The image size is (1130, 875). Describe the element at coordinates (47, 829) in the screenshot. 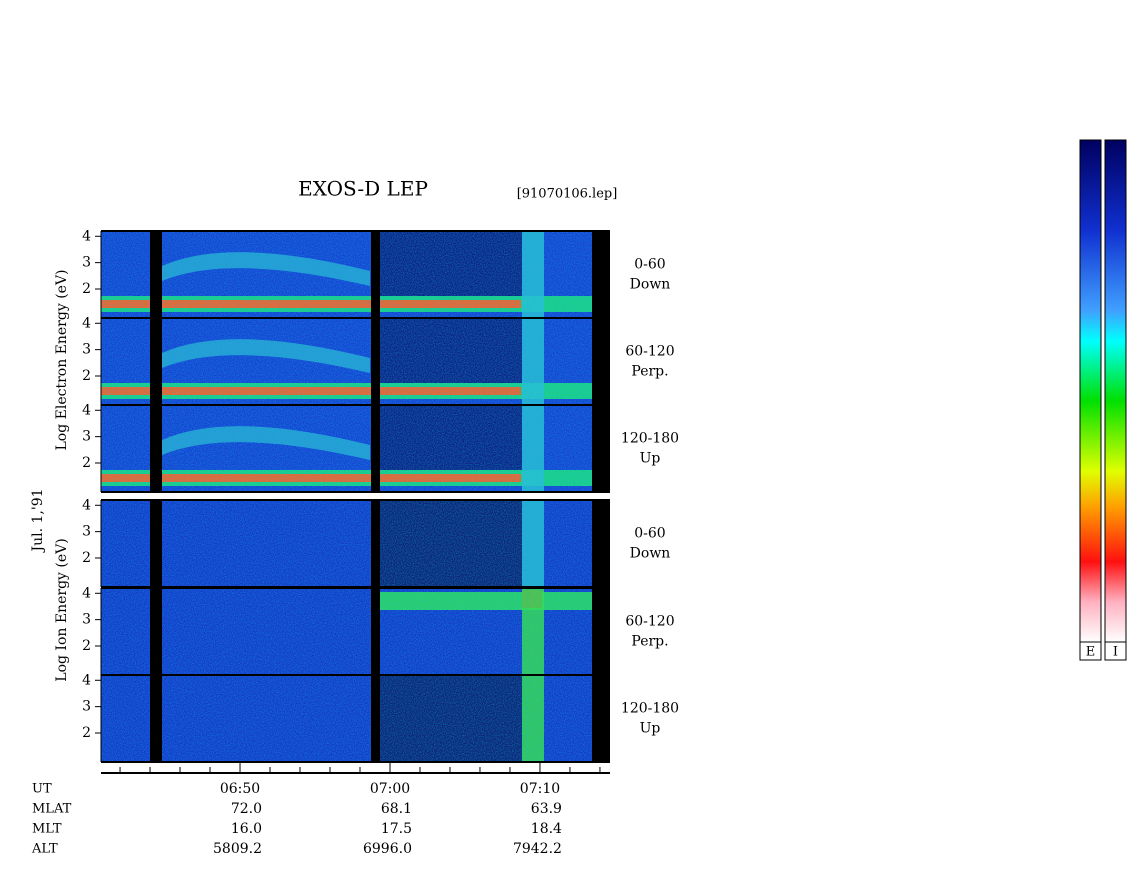

I see `ephemeris-name: MLT` at that location.